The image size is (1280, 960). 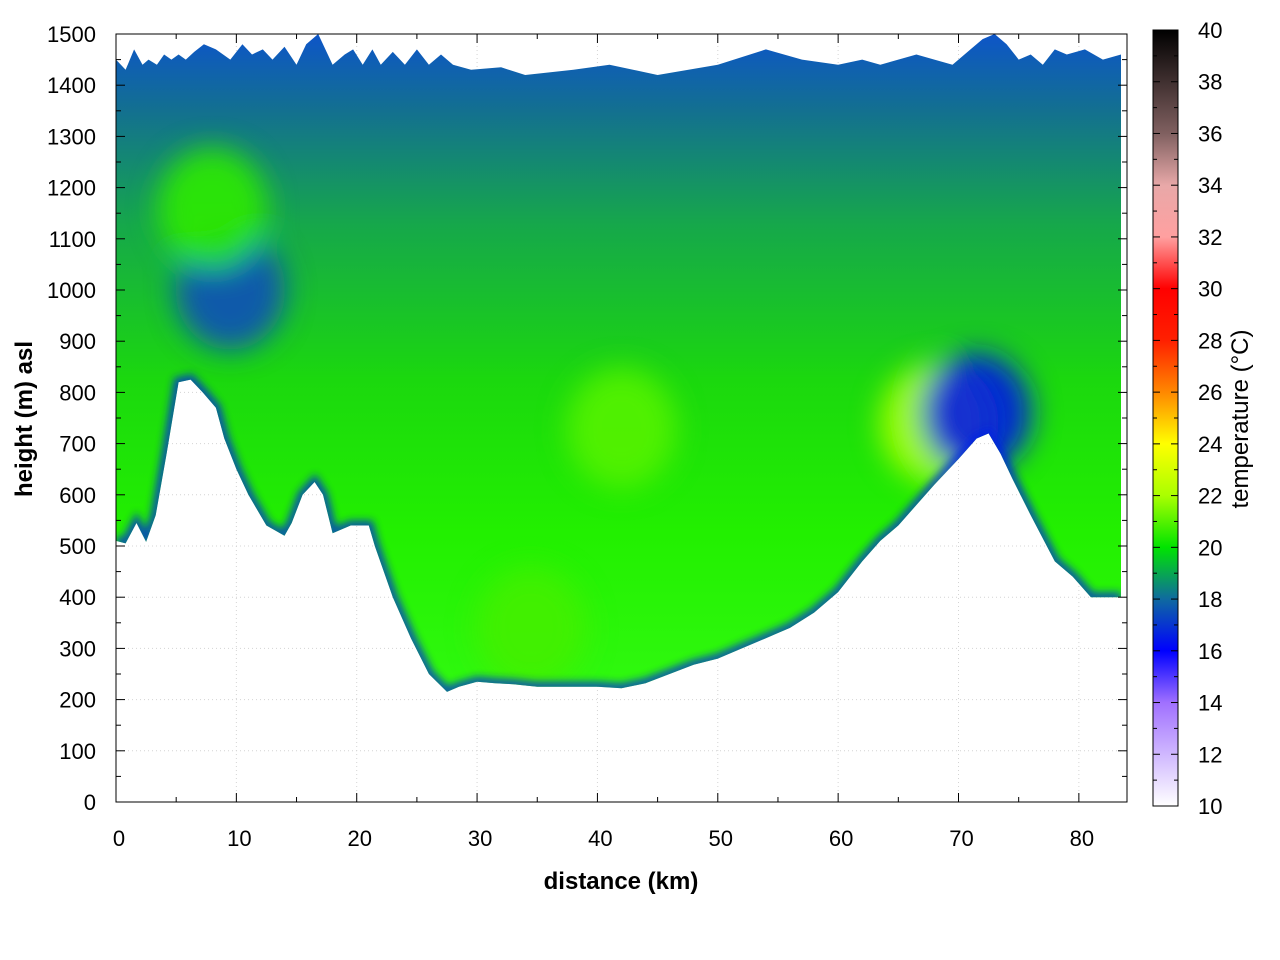 What do you see at coordinates (1210, 237) in the screenshot?
I see `colorbar-tick-label: 32` at bounding box center [1210, 237].